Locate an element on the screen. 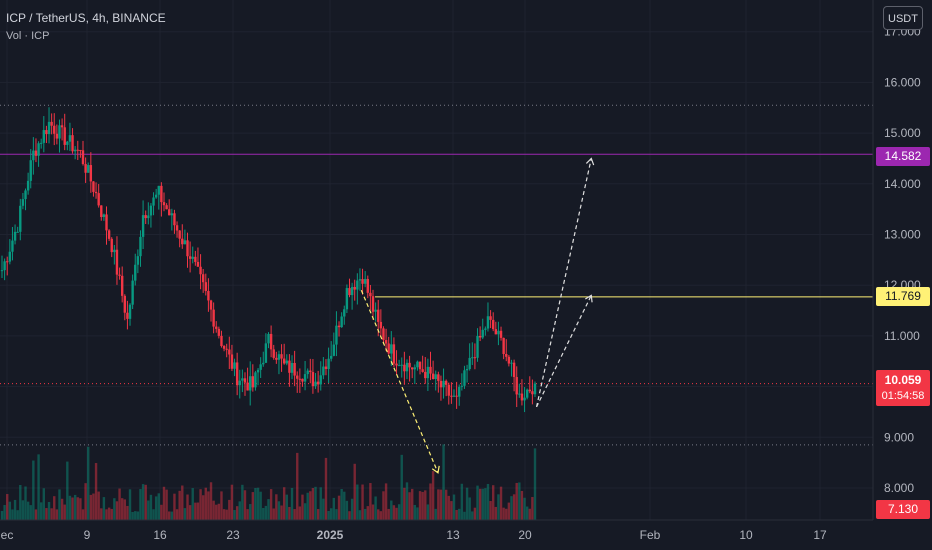  y-tick-label: 15.000 is located at coordinates (902, 133).